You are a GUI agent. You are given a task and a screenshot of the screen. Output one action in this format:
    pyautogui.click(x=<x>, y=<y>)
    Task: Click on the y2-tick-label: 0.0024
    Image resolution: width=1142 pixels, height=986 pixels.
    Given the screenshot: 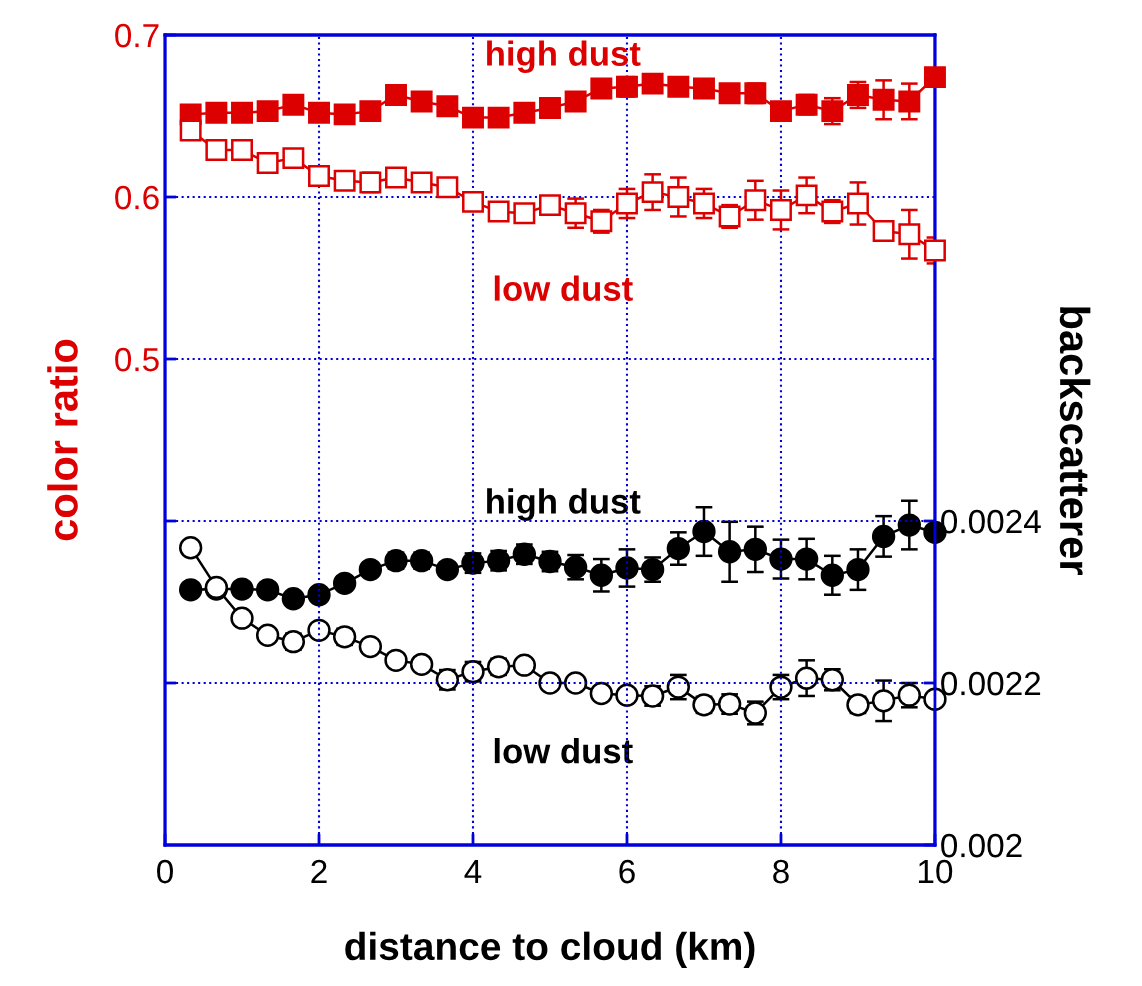 What is the action you would take?
    pyautogui.click(x=991, y=521)
    